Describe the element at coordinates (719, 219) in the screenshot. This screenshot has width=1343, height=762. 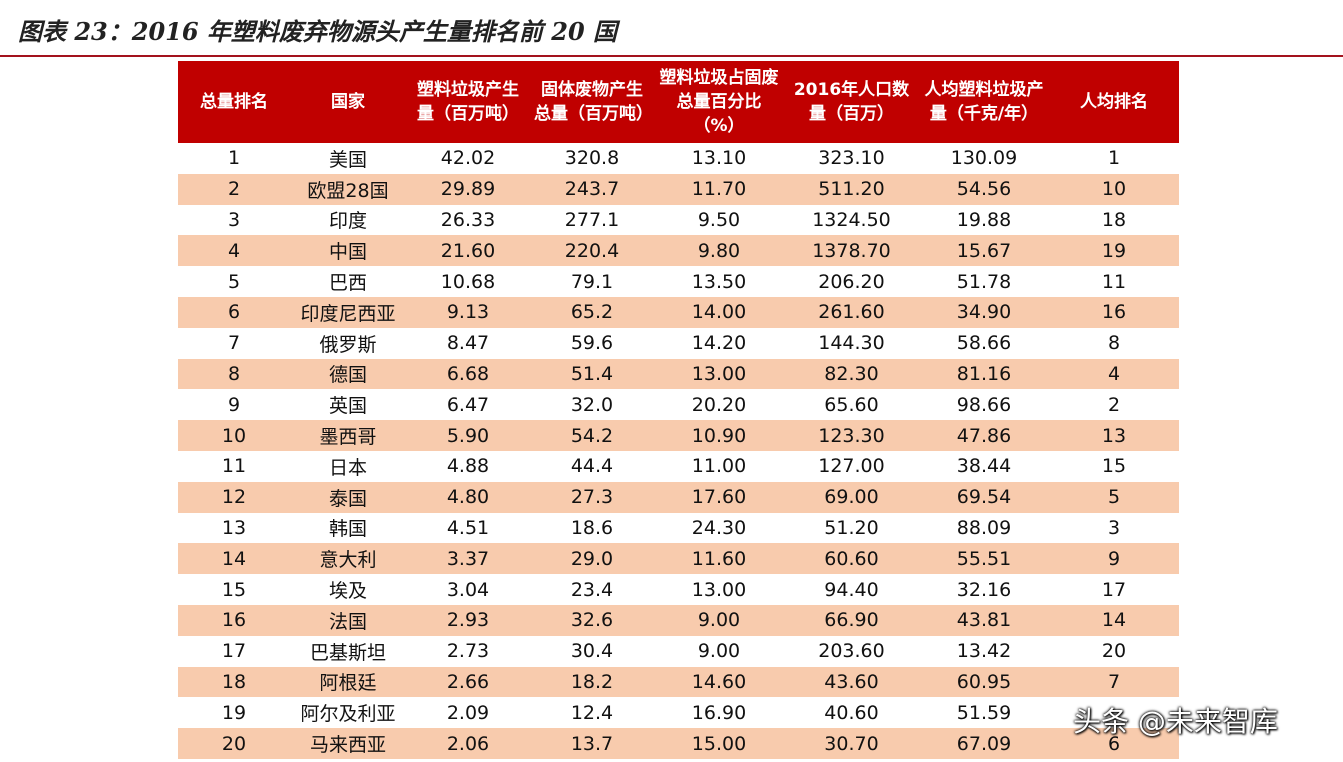
I see `cell-plastic-share: 9.50` at that location.